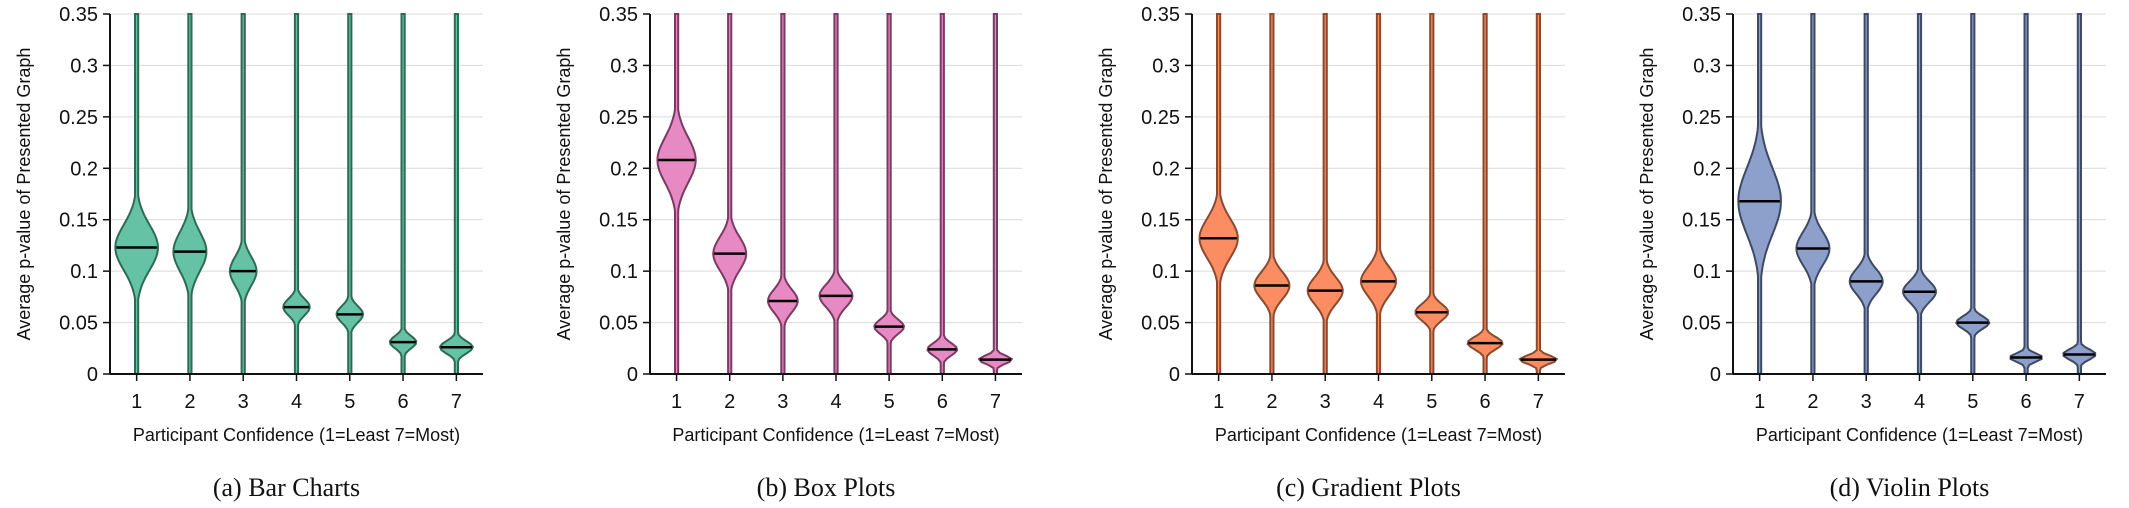  I want to click on panel-caption: (c) Gradient Plots, so click(1368, 487).